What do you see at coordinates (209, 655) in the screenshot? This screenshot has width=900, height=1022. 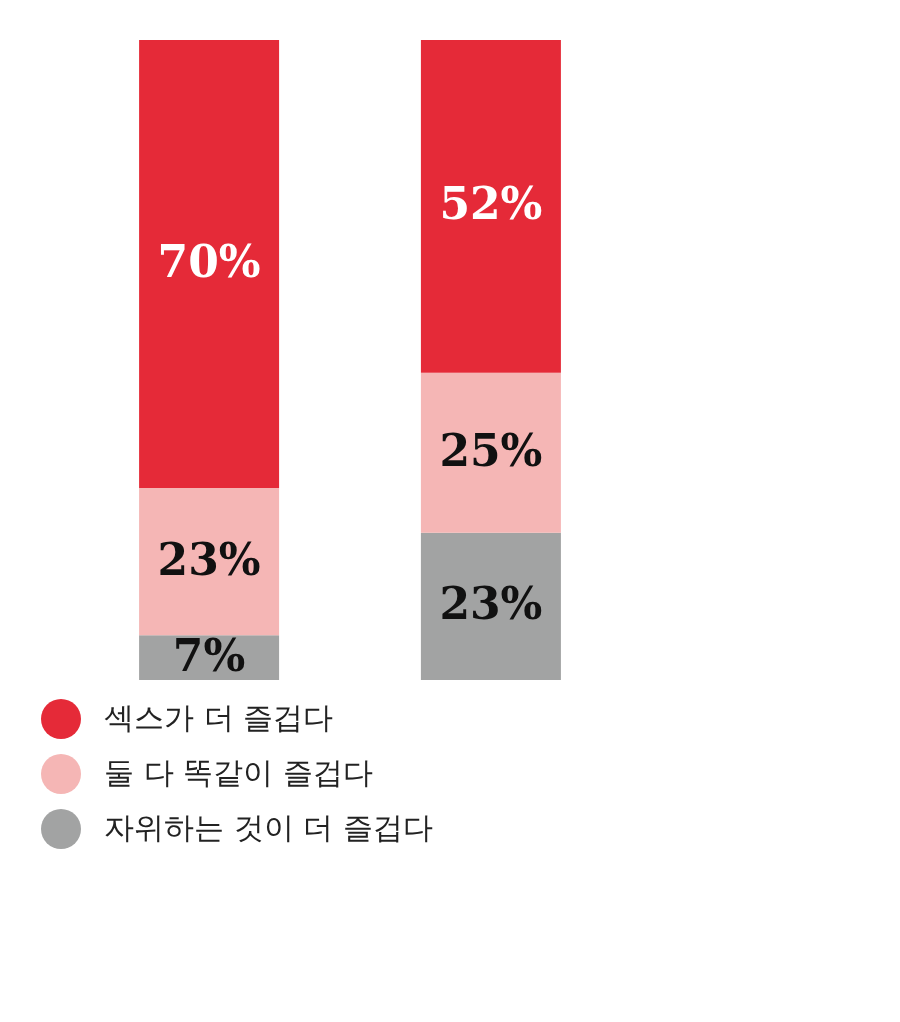 I see `data-label: 7%` at bounding box center [209, 655].